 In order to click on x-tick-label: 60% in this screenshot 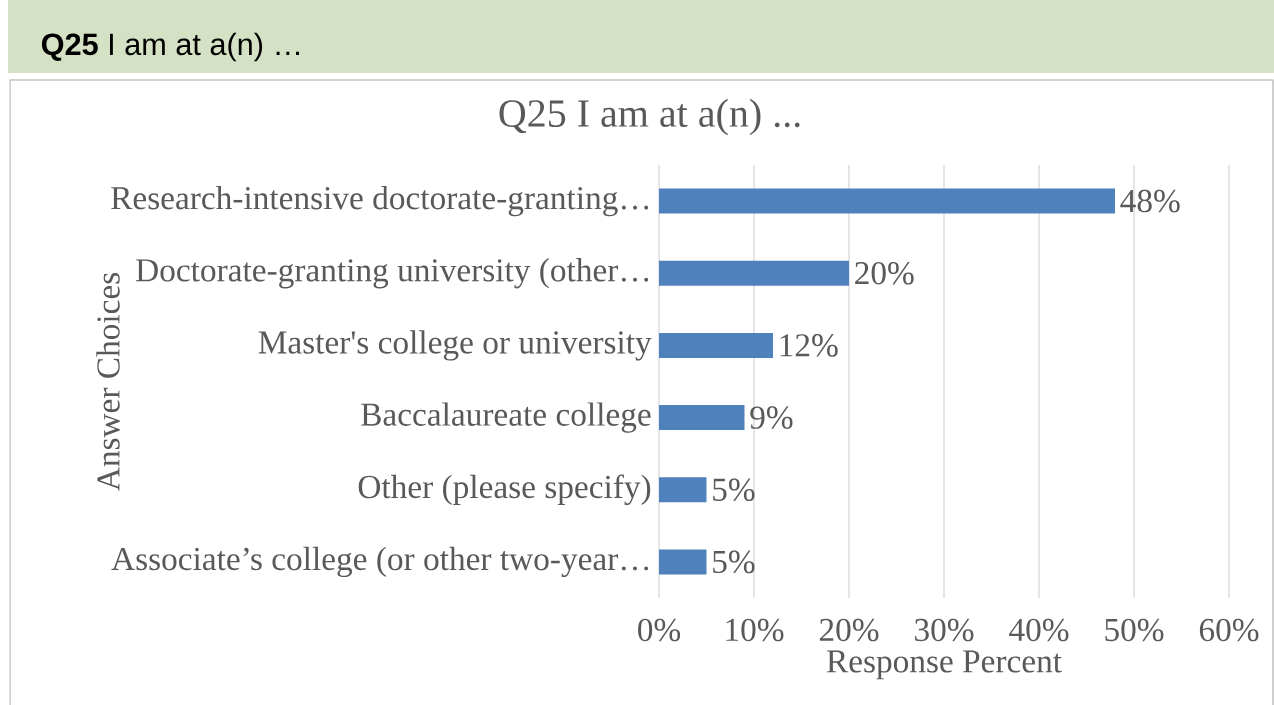, I will do `click(1229, 630)`.